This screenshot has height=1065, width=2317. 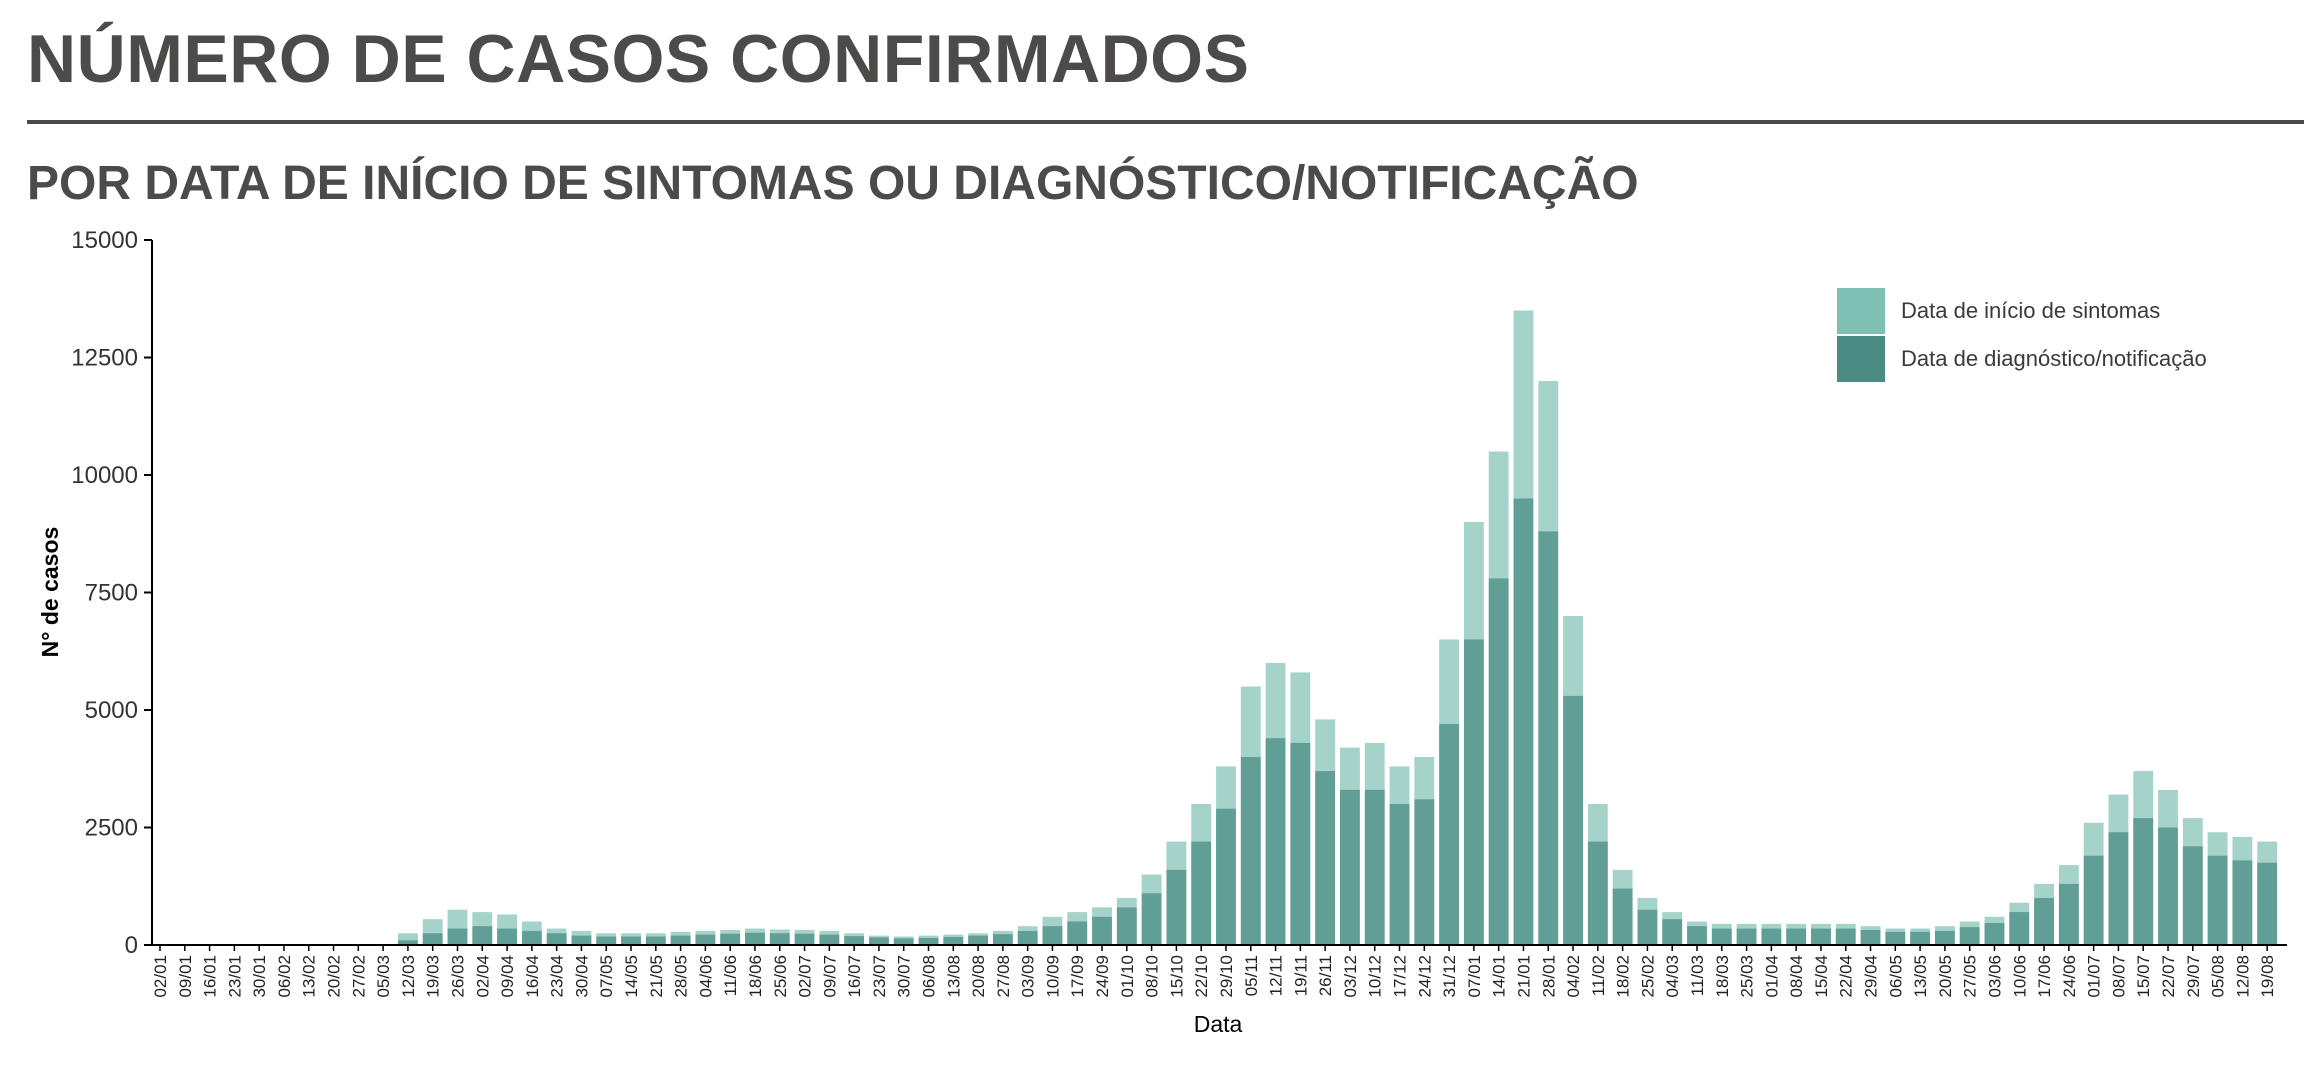 I want to click on x-tick-label: 23/04, so click(x=557, y=976).